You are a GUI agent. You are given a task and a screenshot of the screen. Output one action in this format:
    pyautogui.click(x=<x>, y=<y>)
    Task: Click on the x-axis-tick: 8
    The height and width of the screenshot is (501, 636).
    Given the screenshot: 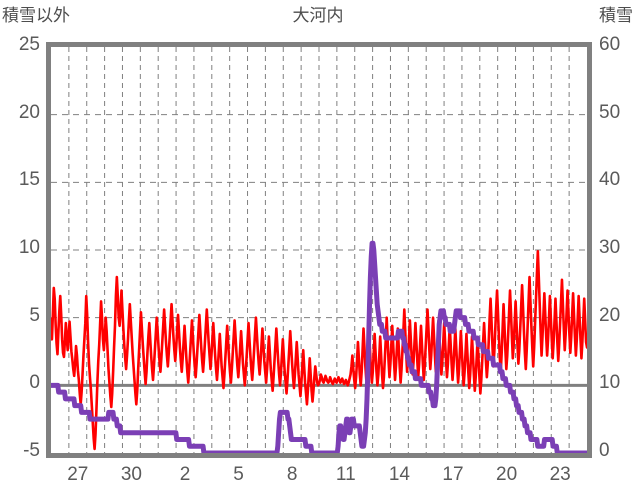 What is the action you would take?
    pyautogui.click(x=292, y=474)
    